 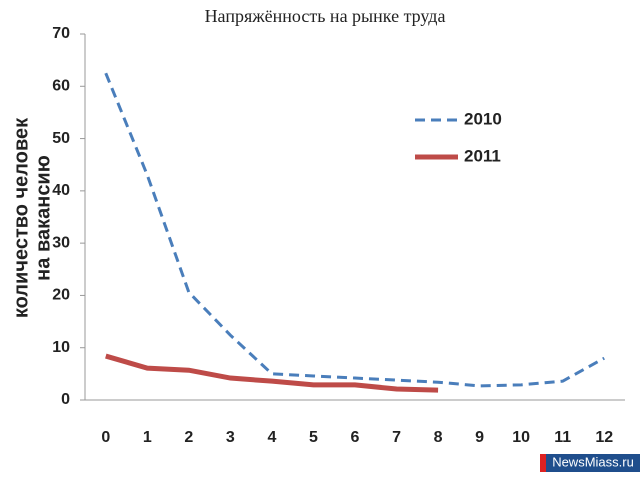 I want to click on y-tick-label: 40, so click(x=61, y=190).